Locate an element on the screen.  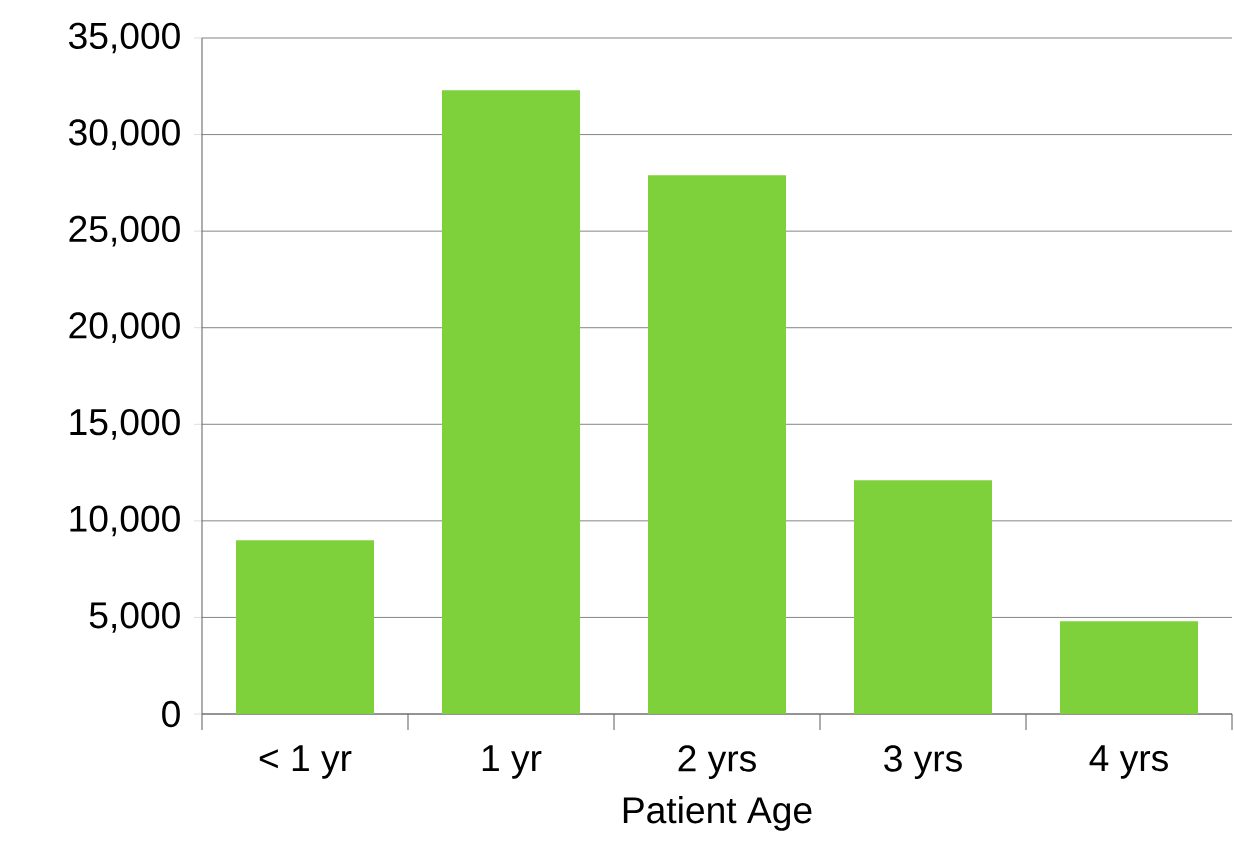
y-tick-label: 20,000 is located at coordinates (124, 328).